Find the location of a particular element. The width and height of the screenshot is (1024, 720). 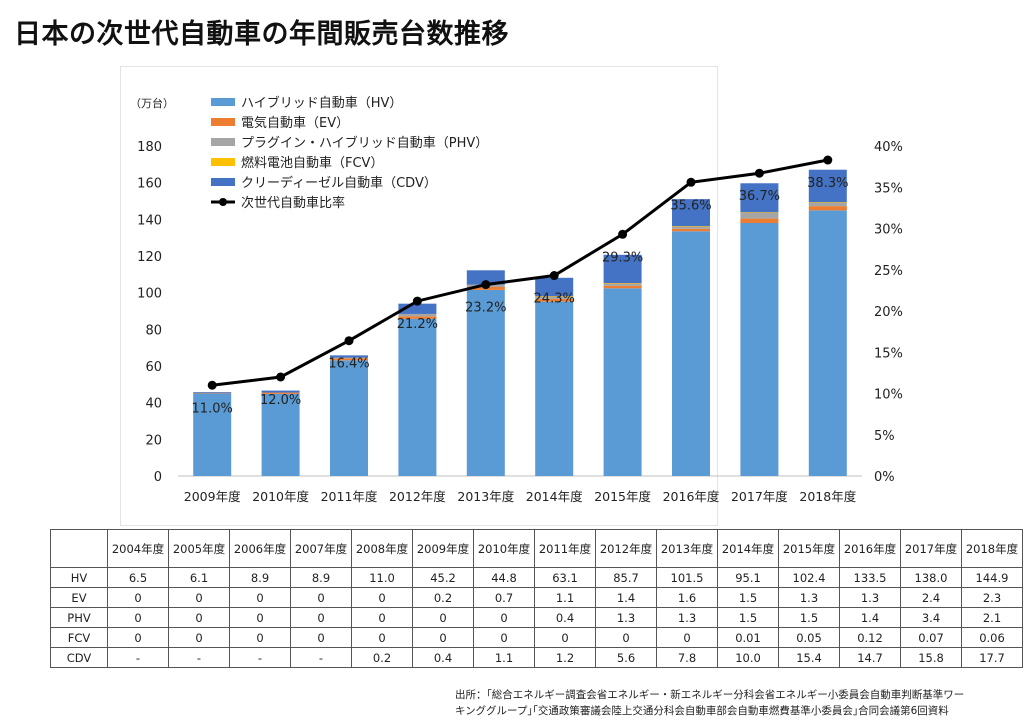

table-cell: 1.5 is located at coordinates (748, 617).